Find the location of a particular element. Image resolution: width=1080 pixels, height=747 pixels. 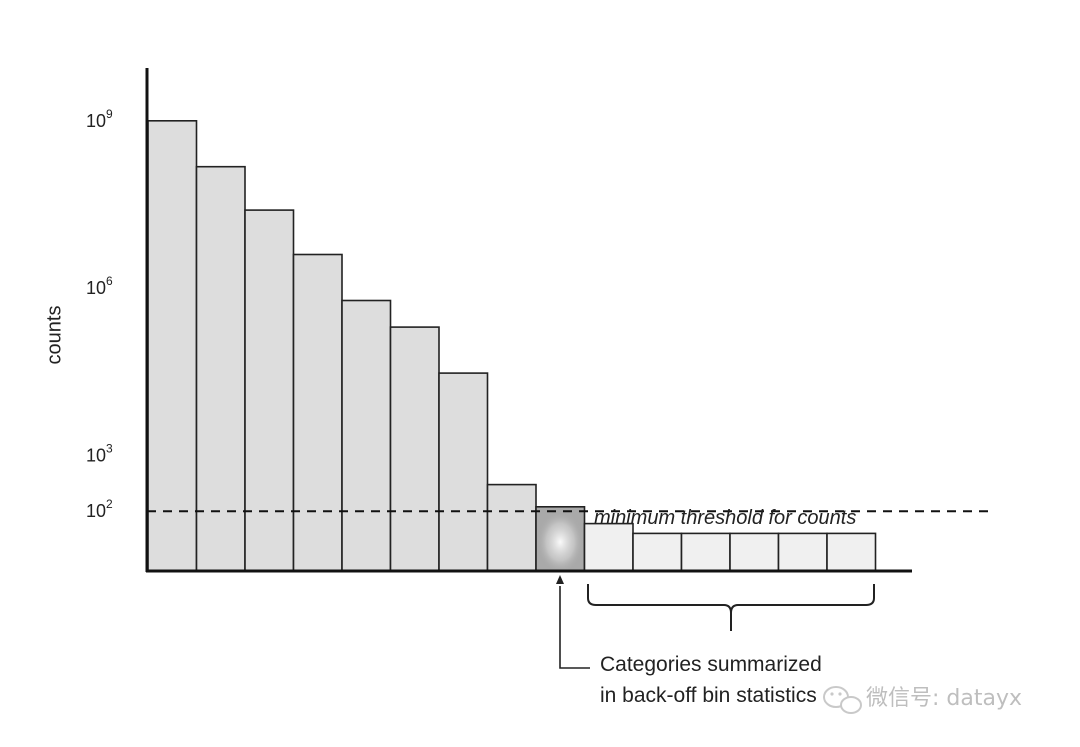

annotation-text-line-2: in back-off bin statistics is located at coordinates (708, 695).